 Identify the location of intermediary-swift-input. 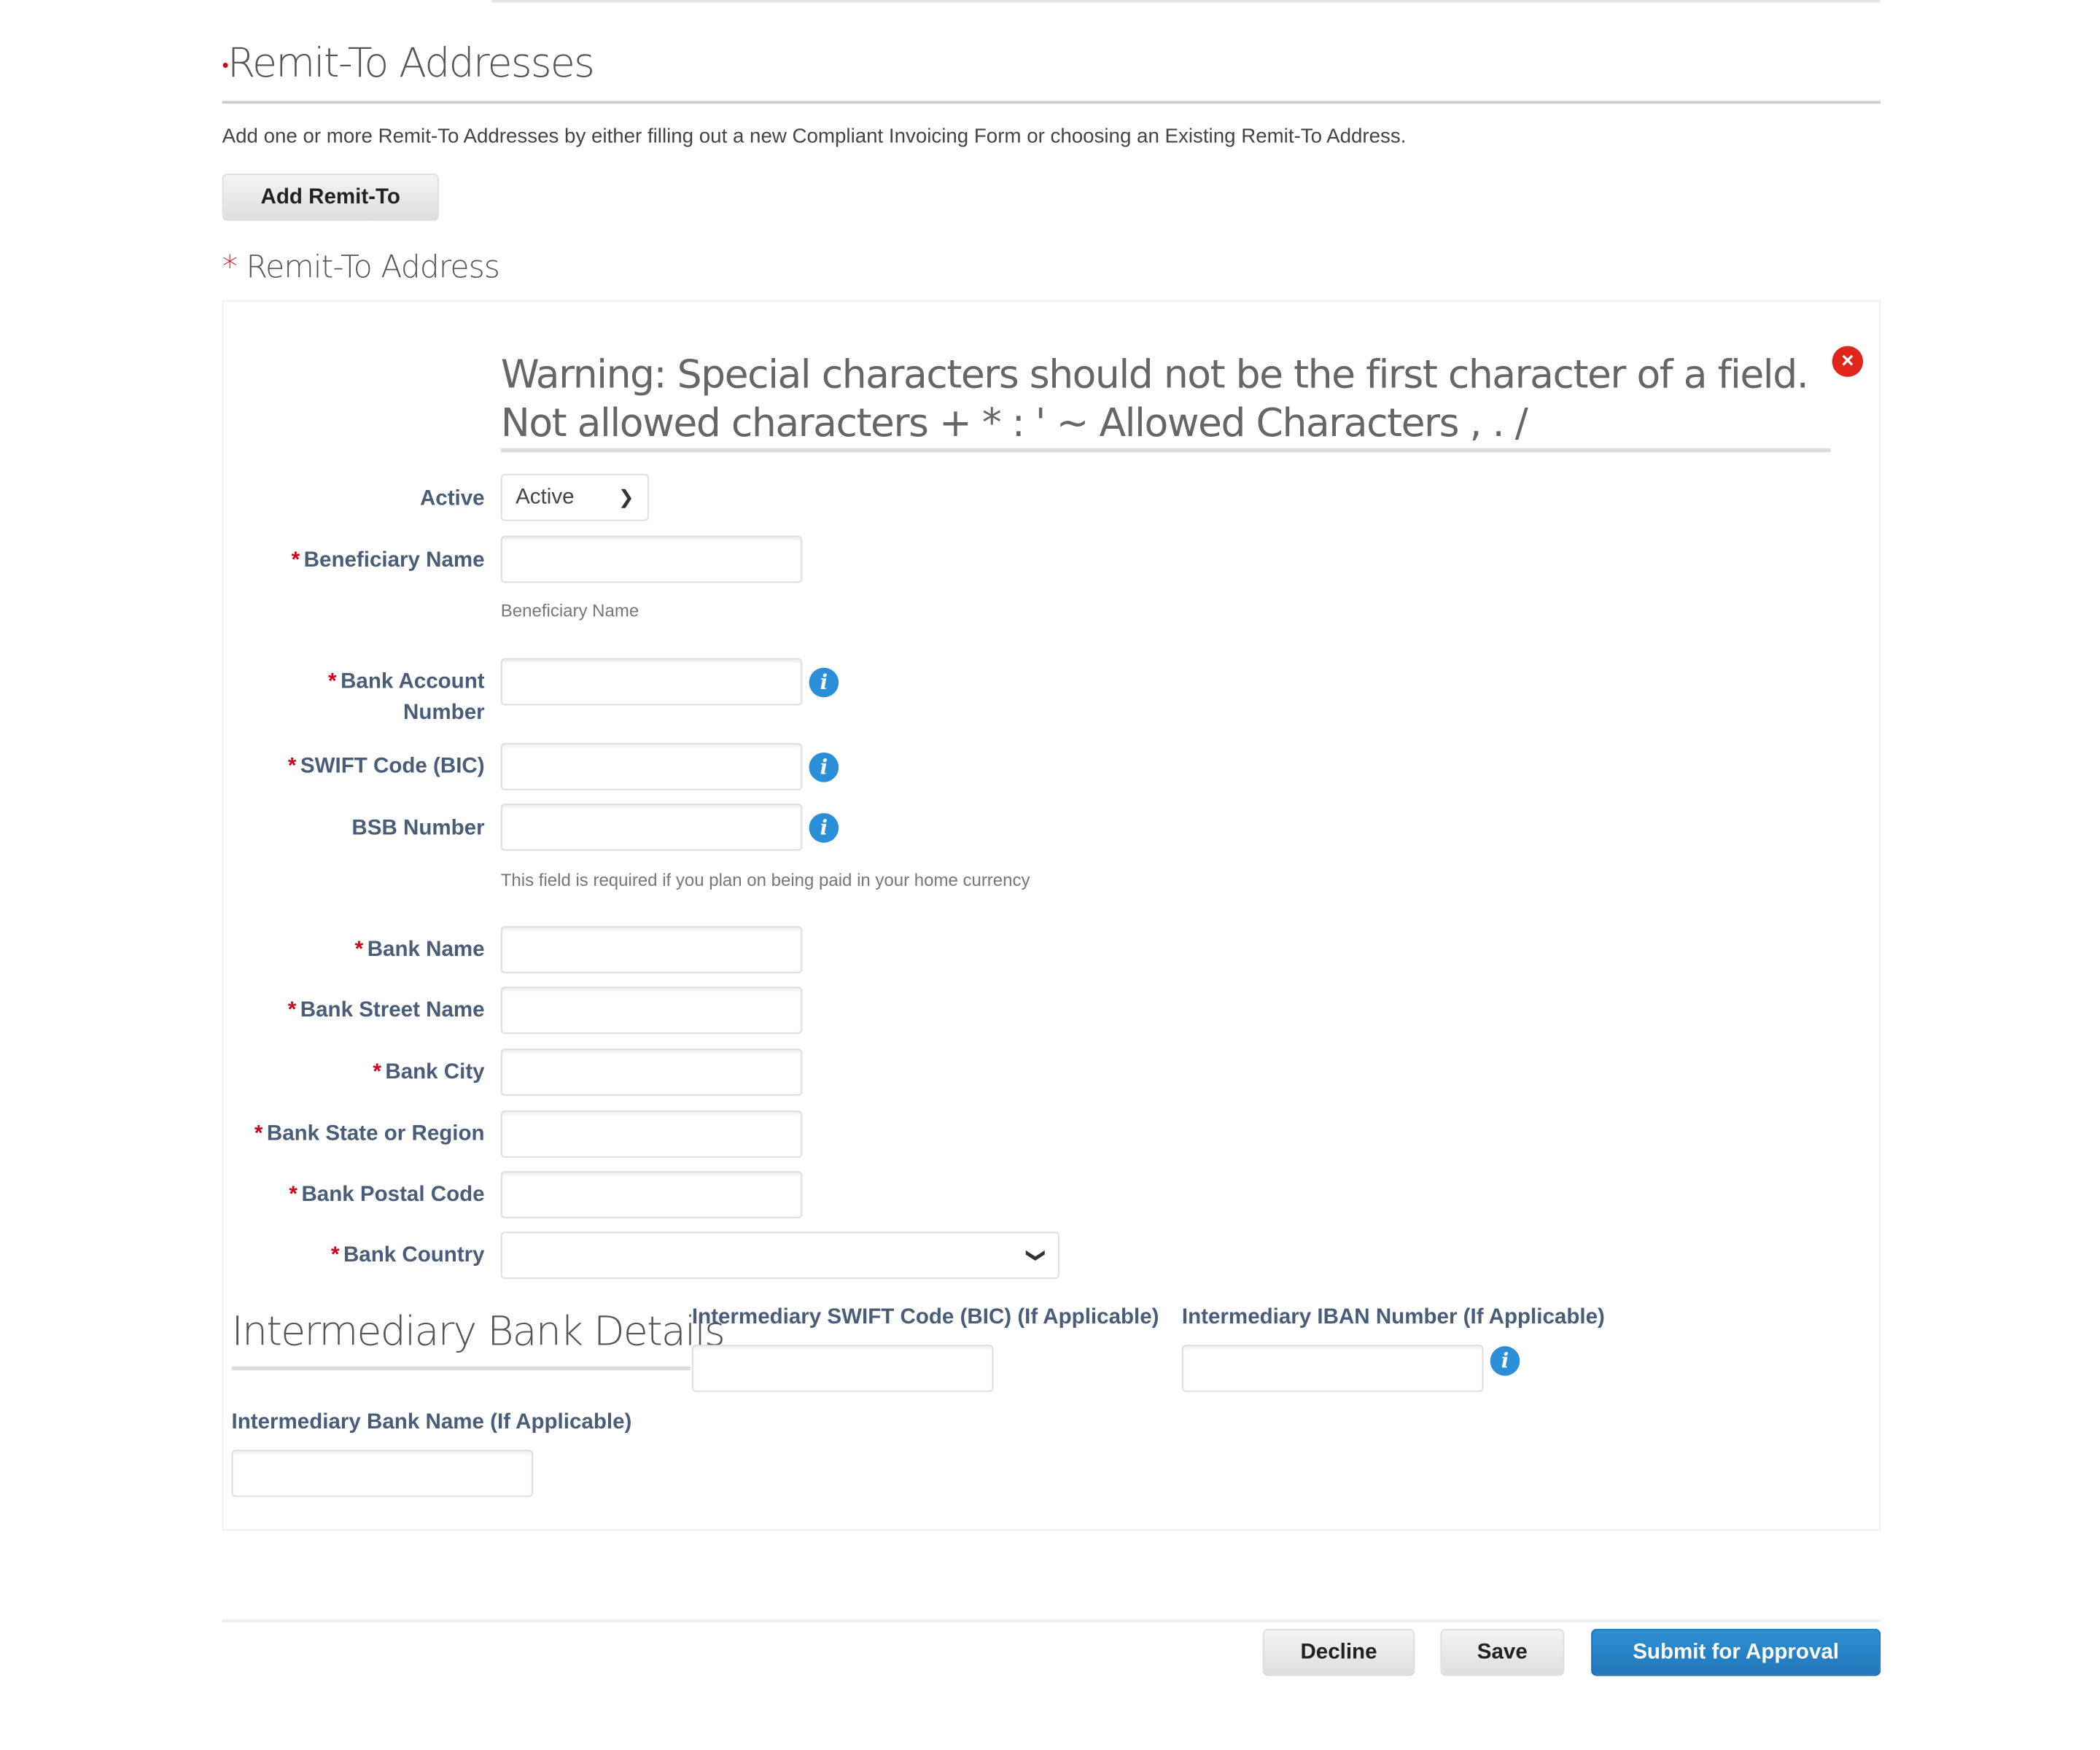
(842, 1368).